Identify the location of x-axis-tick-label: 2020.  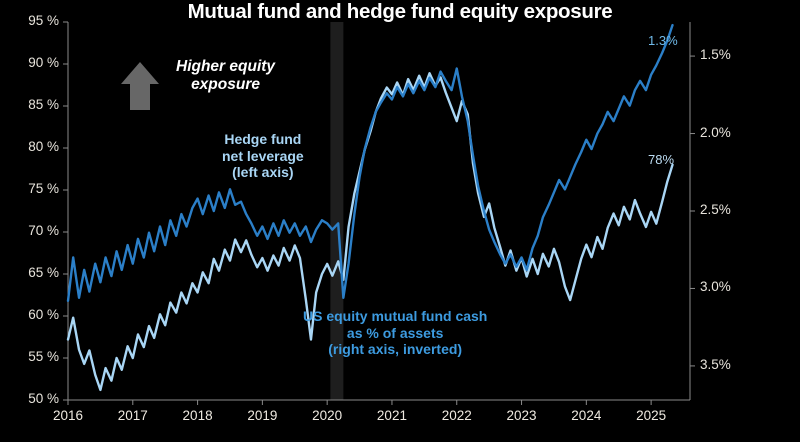
(327, 415).